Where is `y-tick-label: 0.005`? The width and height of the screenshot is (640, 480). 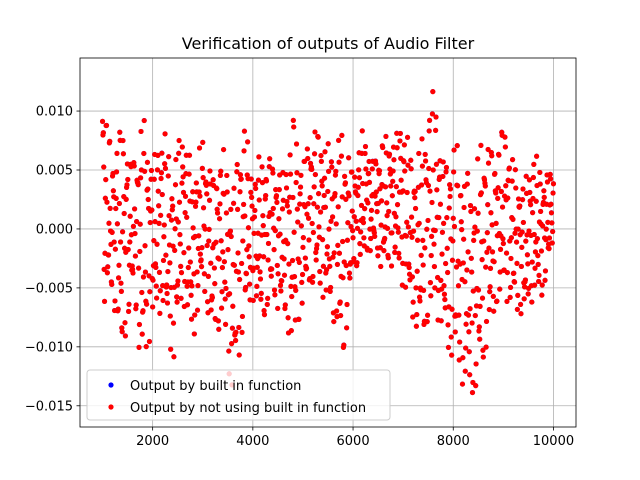 y-tick-label: 0.005 is located at coordinates (54, 170).